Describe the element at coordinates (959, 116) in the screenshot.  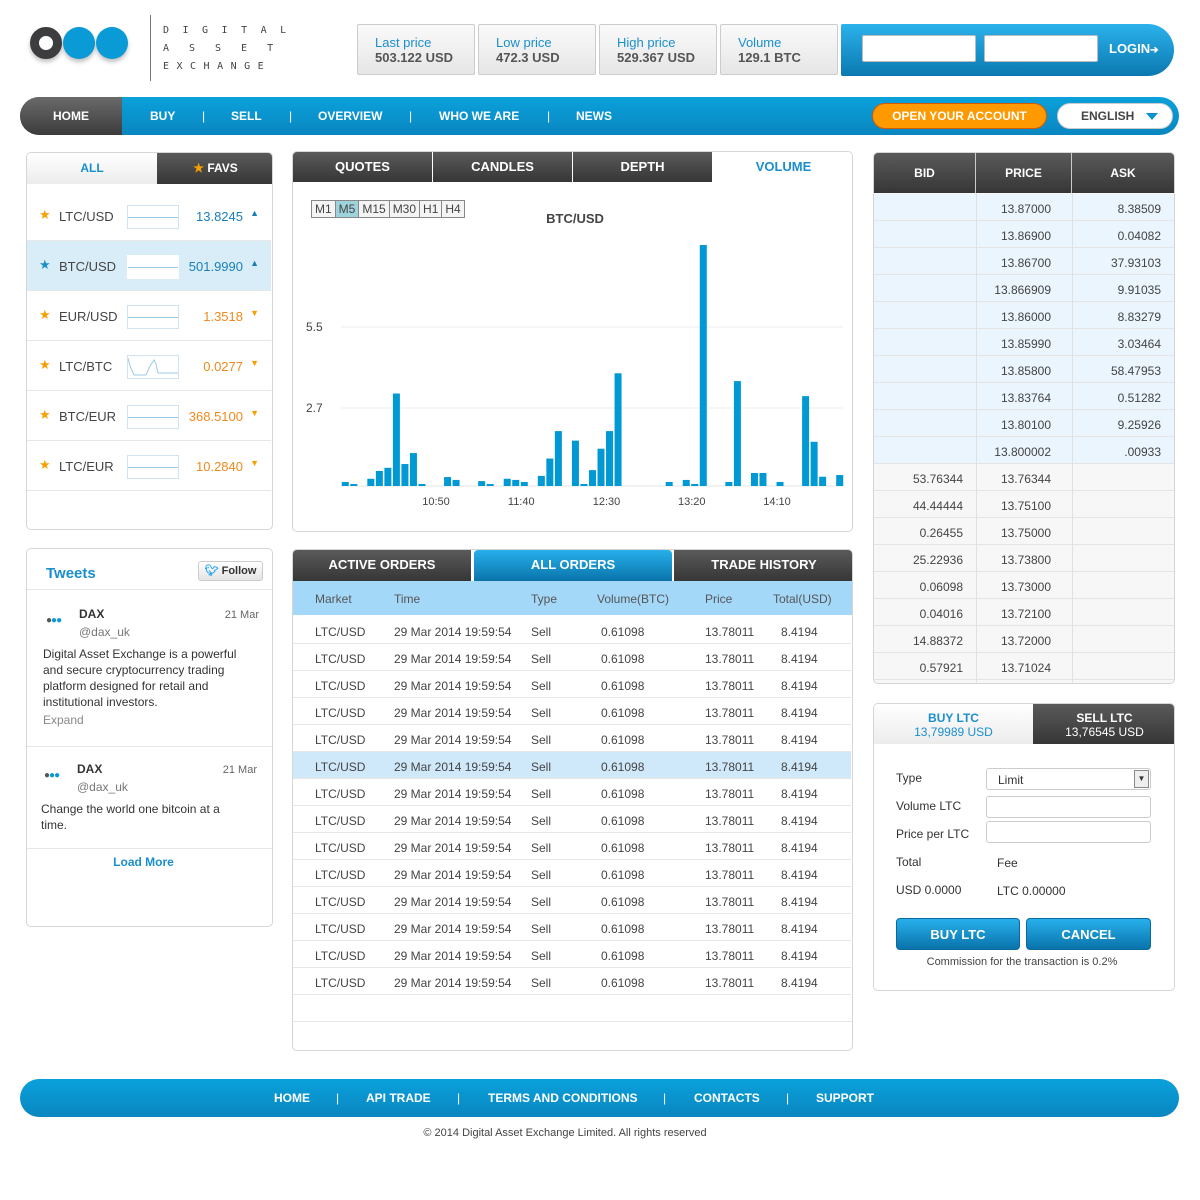
I see `open-account-button: OPEN YOUR ACCOUNT` at that location.